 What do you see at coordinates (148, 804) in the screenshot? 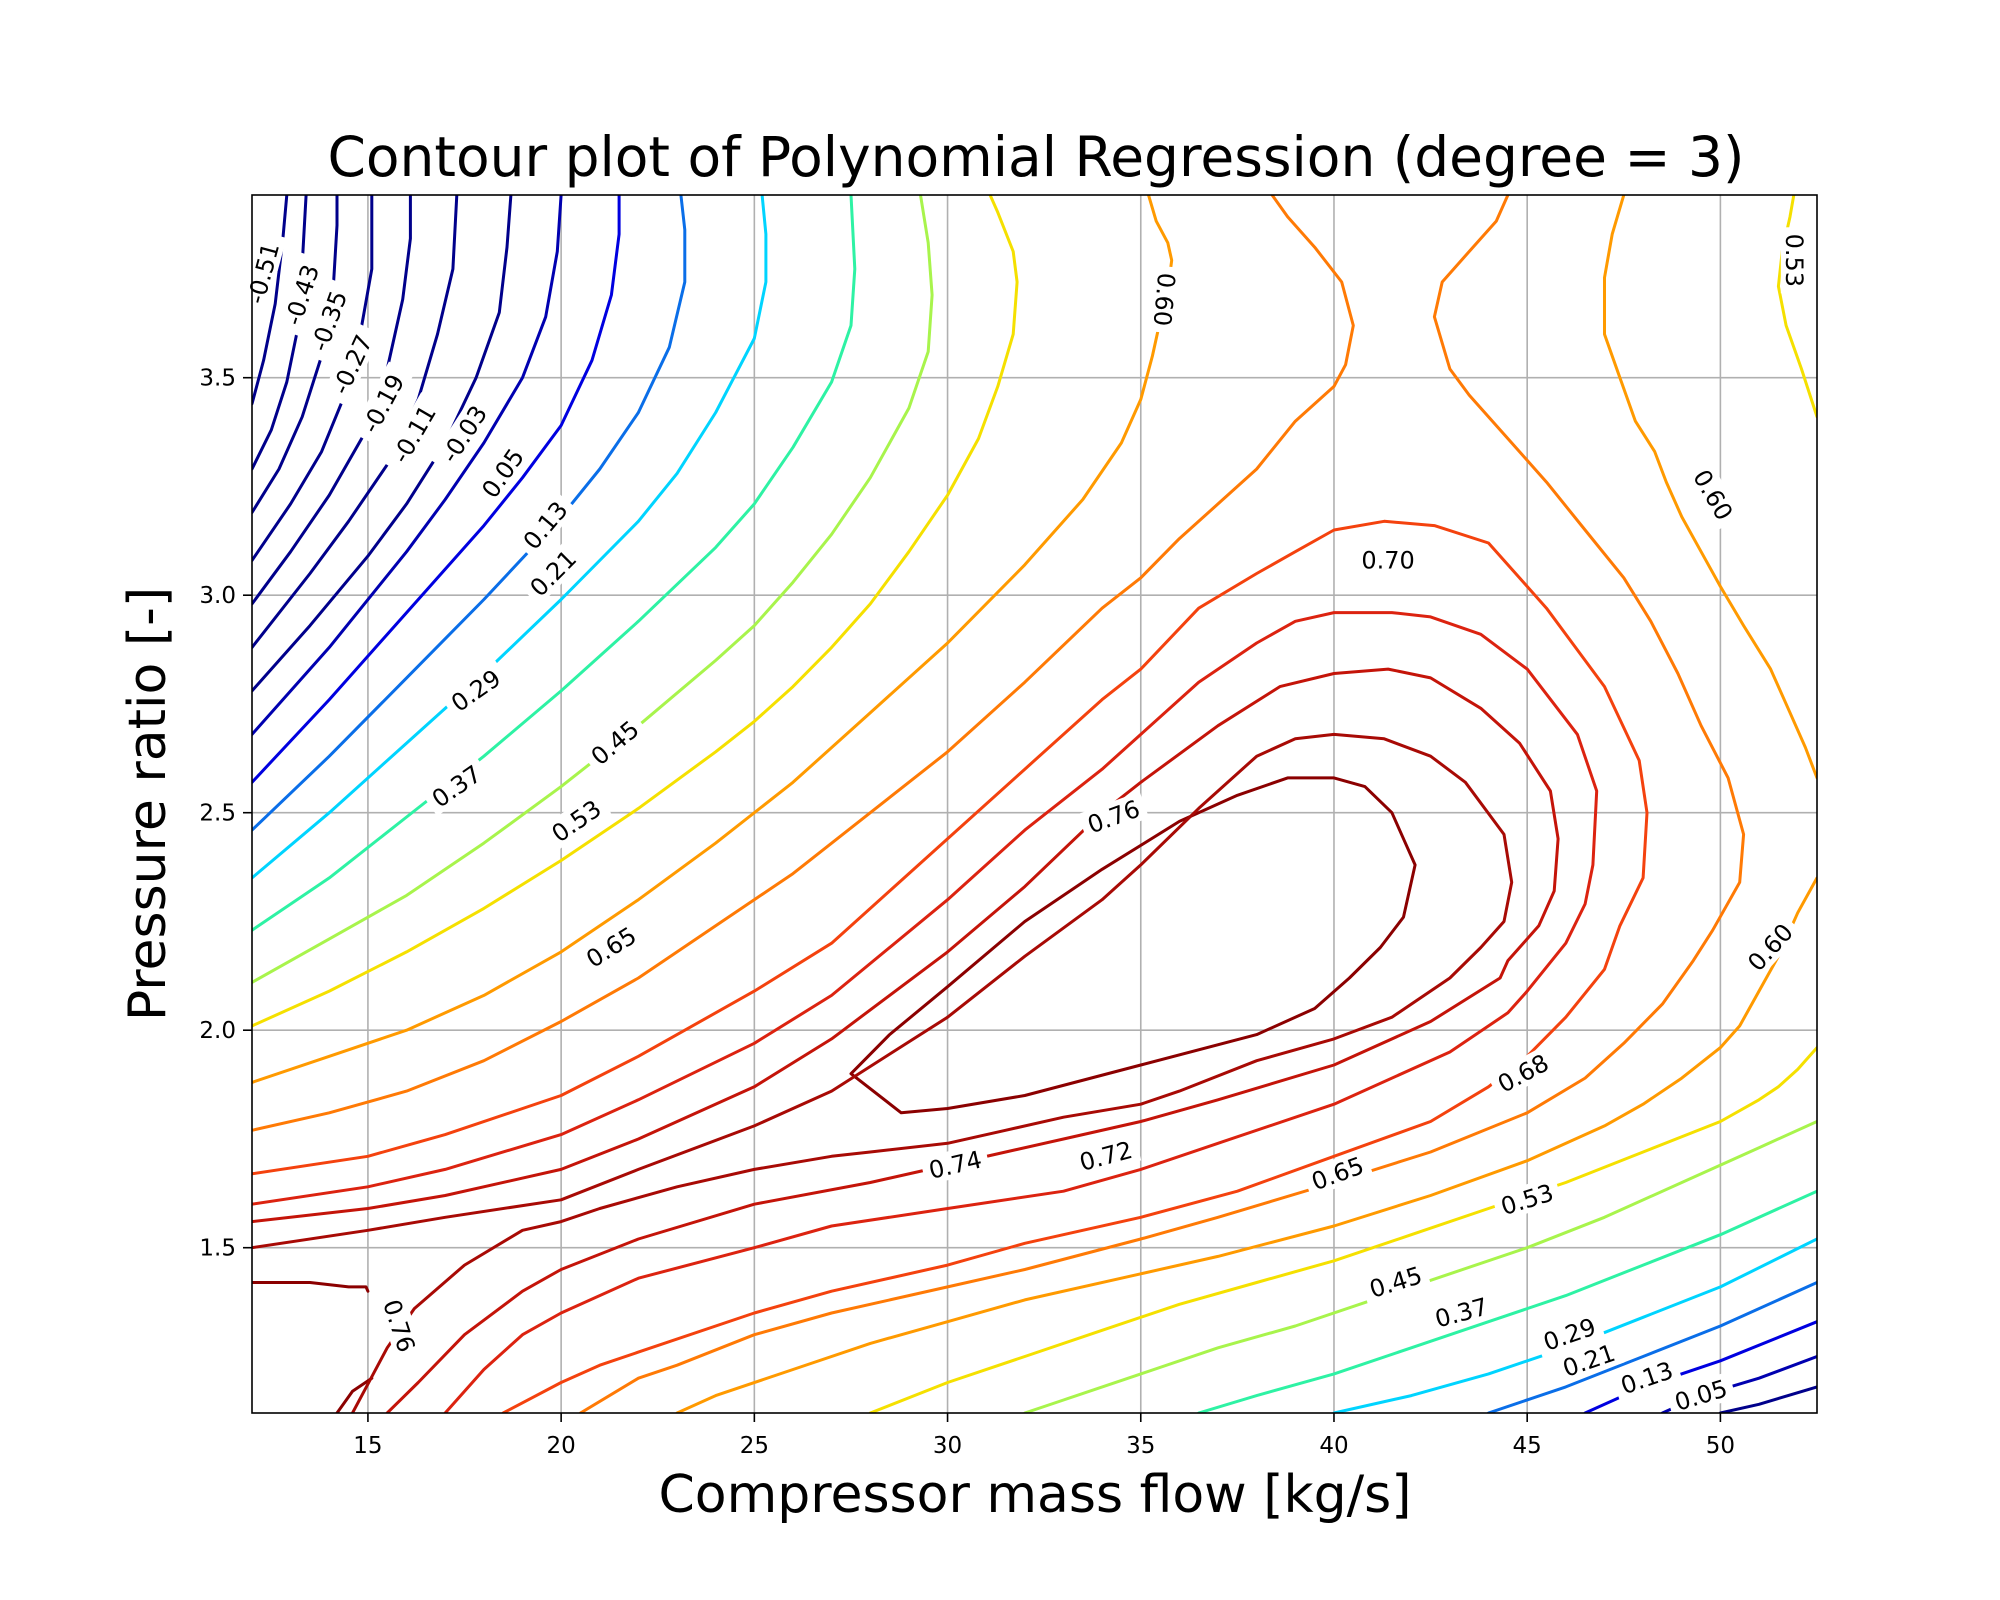
I see `y-axis-label: Pressure ratio [-]` at bounding box center [148, 804].